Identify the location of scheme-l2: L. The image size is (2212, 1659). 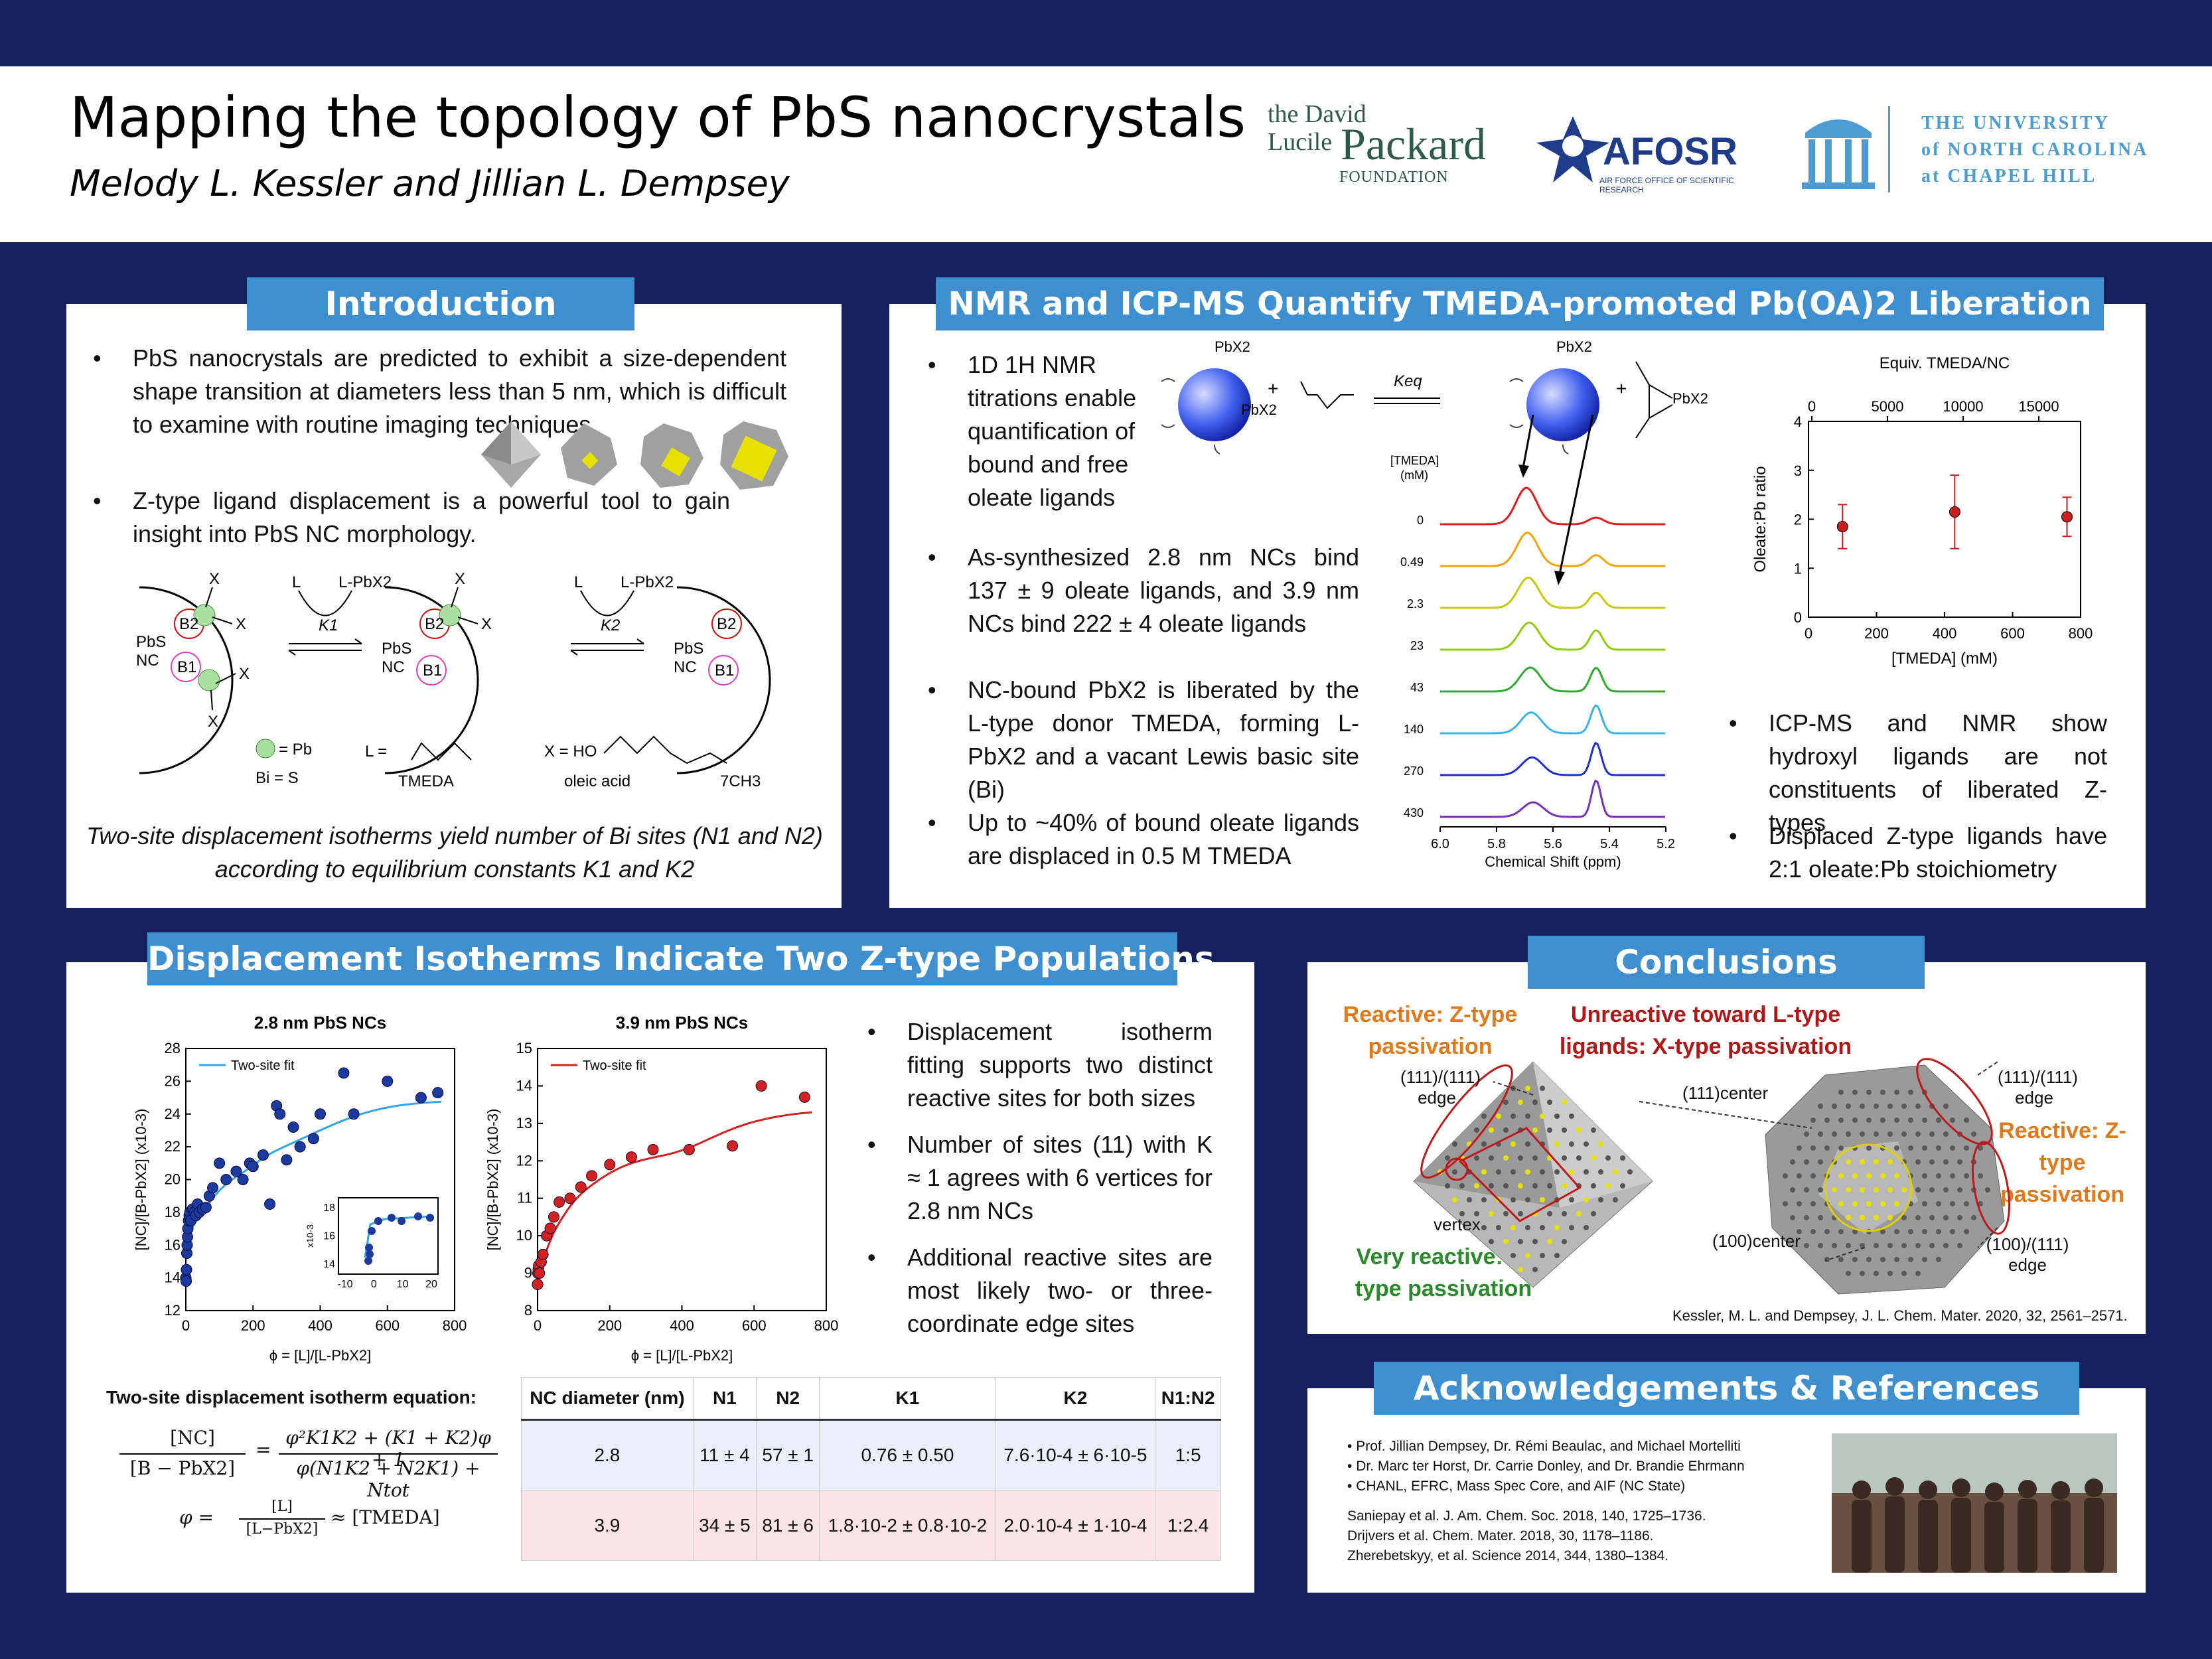
(578, 582).